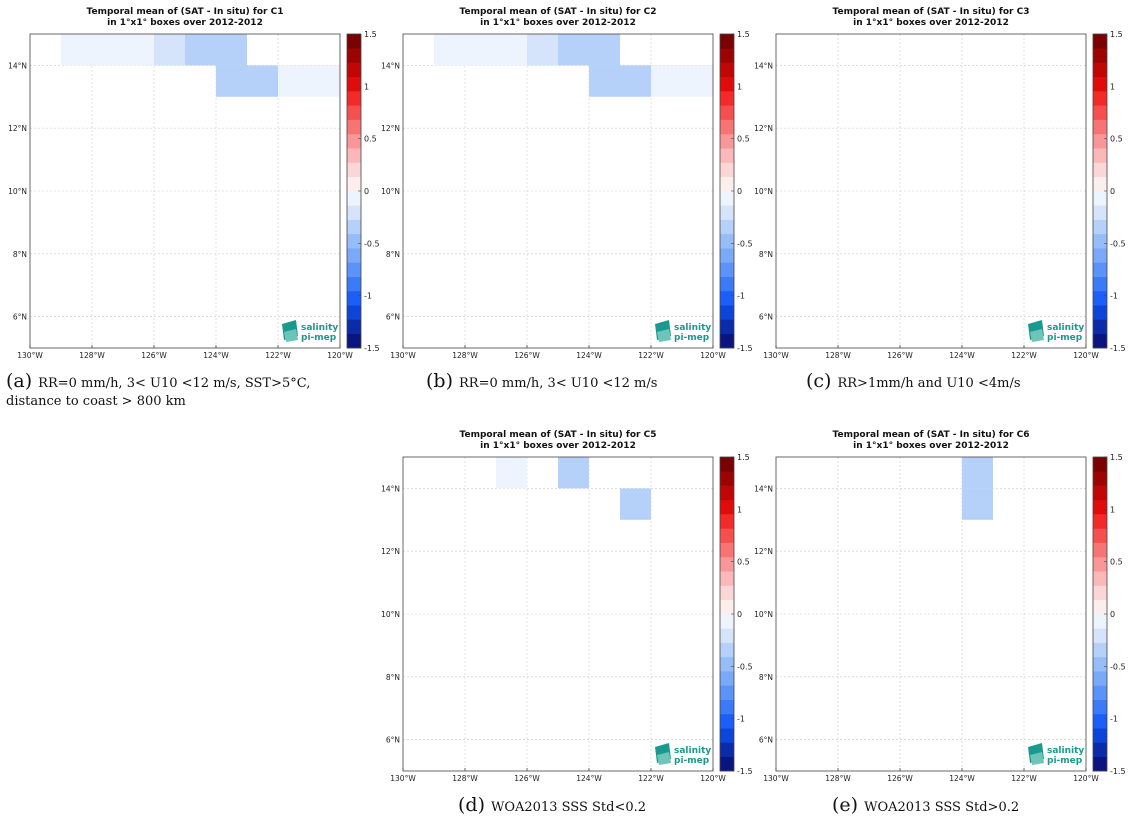 This screenshot has height=824, width=1129. I want to click on chart-title: Temporal mean of (SAT - In situ) for C6, so click(931, 435).